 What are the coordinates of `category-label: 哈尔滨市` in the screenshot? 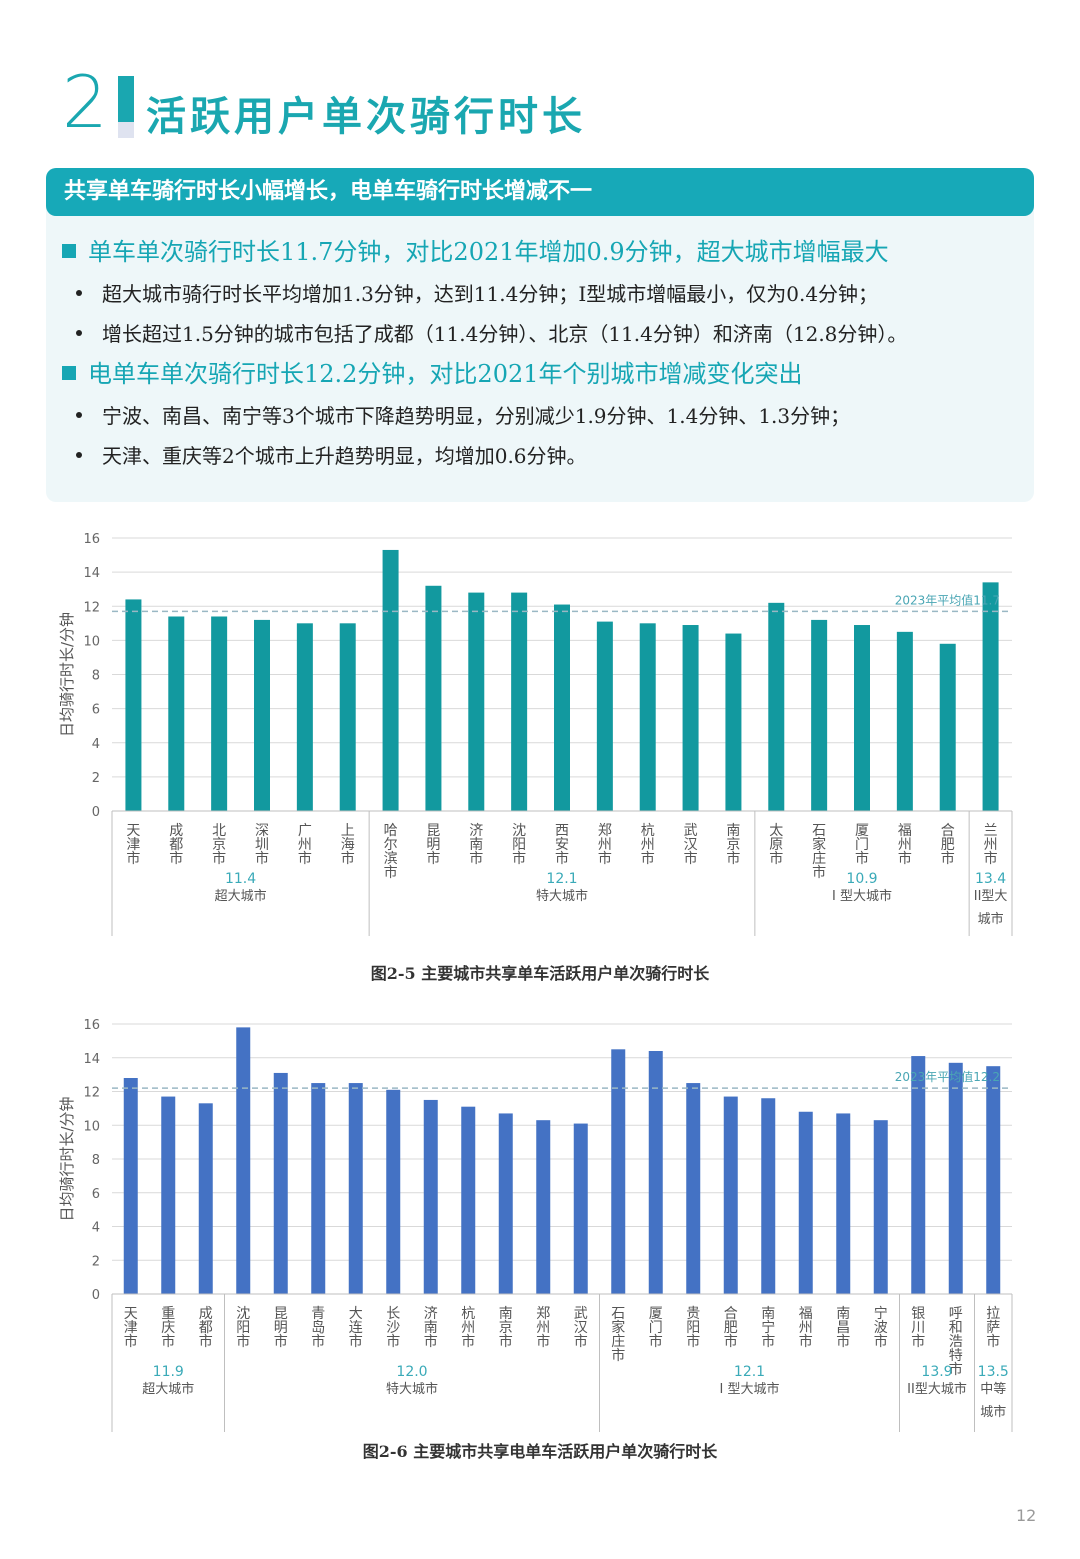 It's located at (391, 852).